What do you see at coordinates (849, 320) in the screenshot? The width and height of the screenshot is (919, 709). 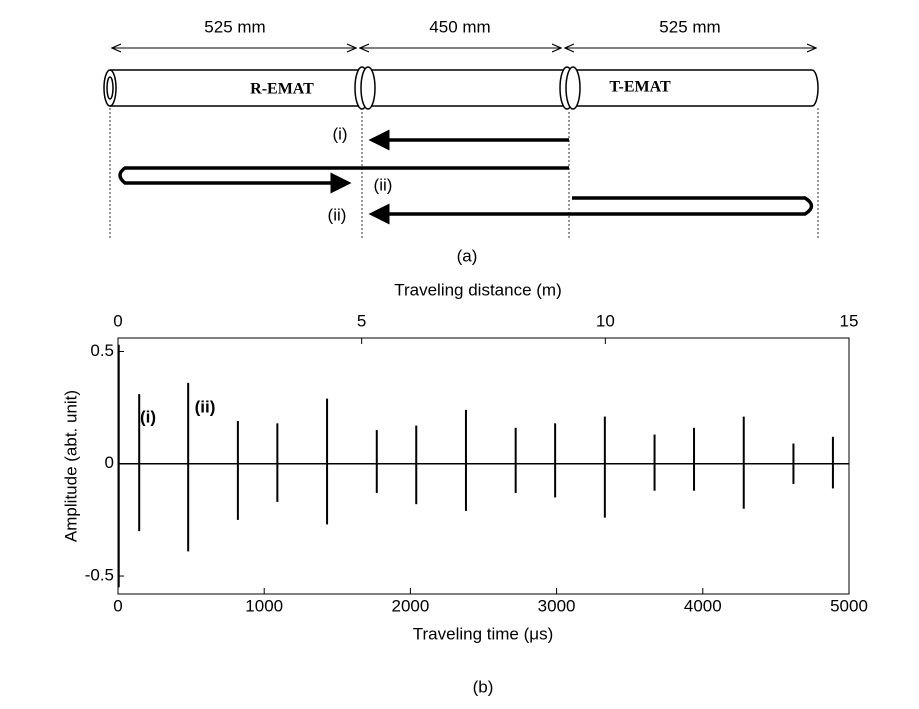 I see `x2-tick-label: 15` at bounding box center [849, 320].